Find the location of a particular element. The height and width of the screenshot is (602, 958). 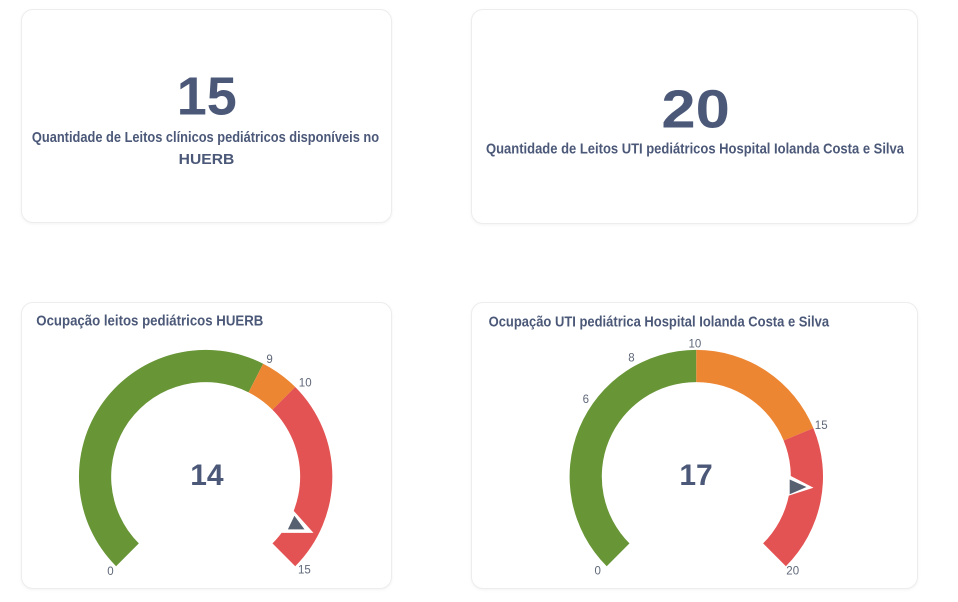

svg-text: HUERB is located at coordinates (207, 159).